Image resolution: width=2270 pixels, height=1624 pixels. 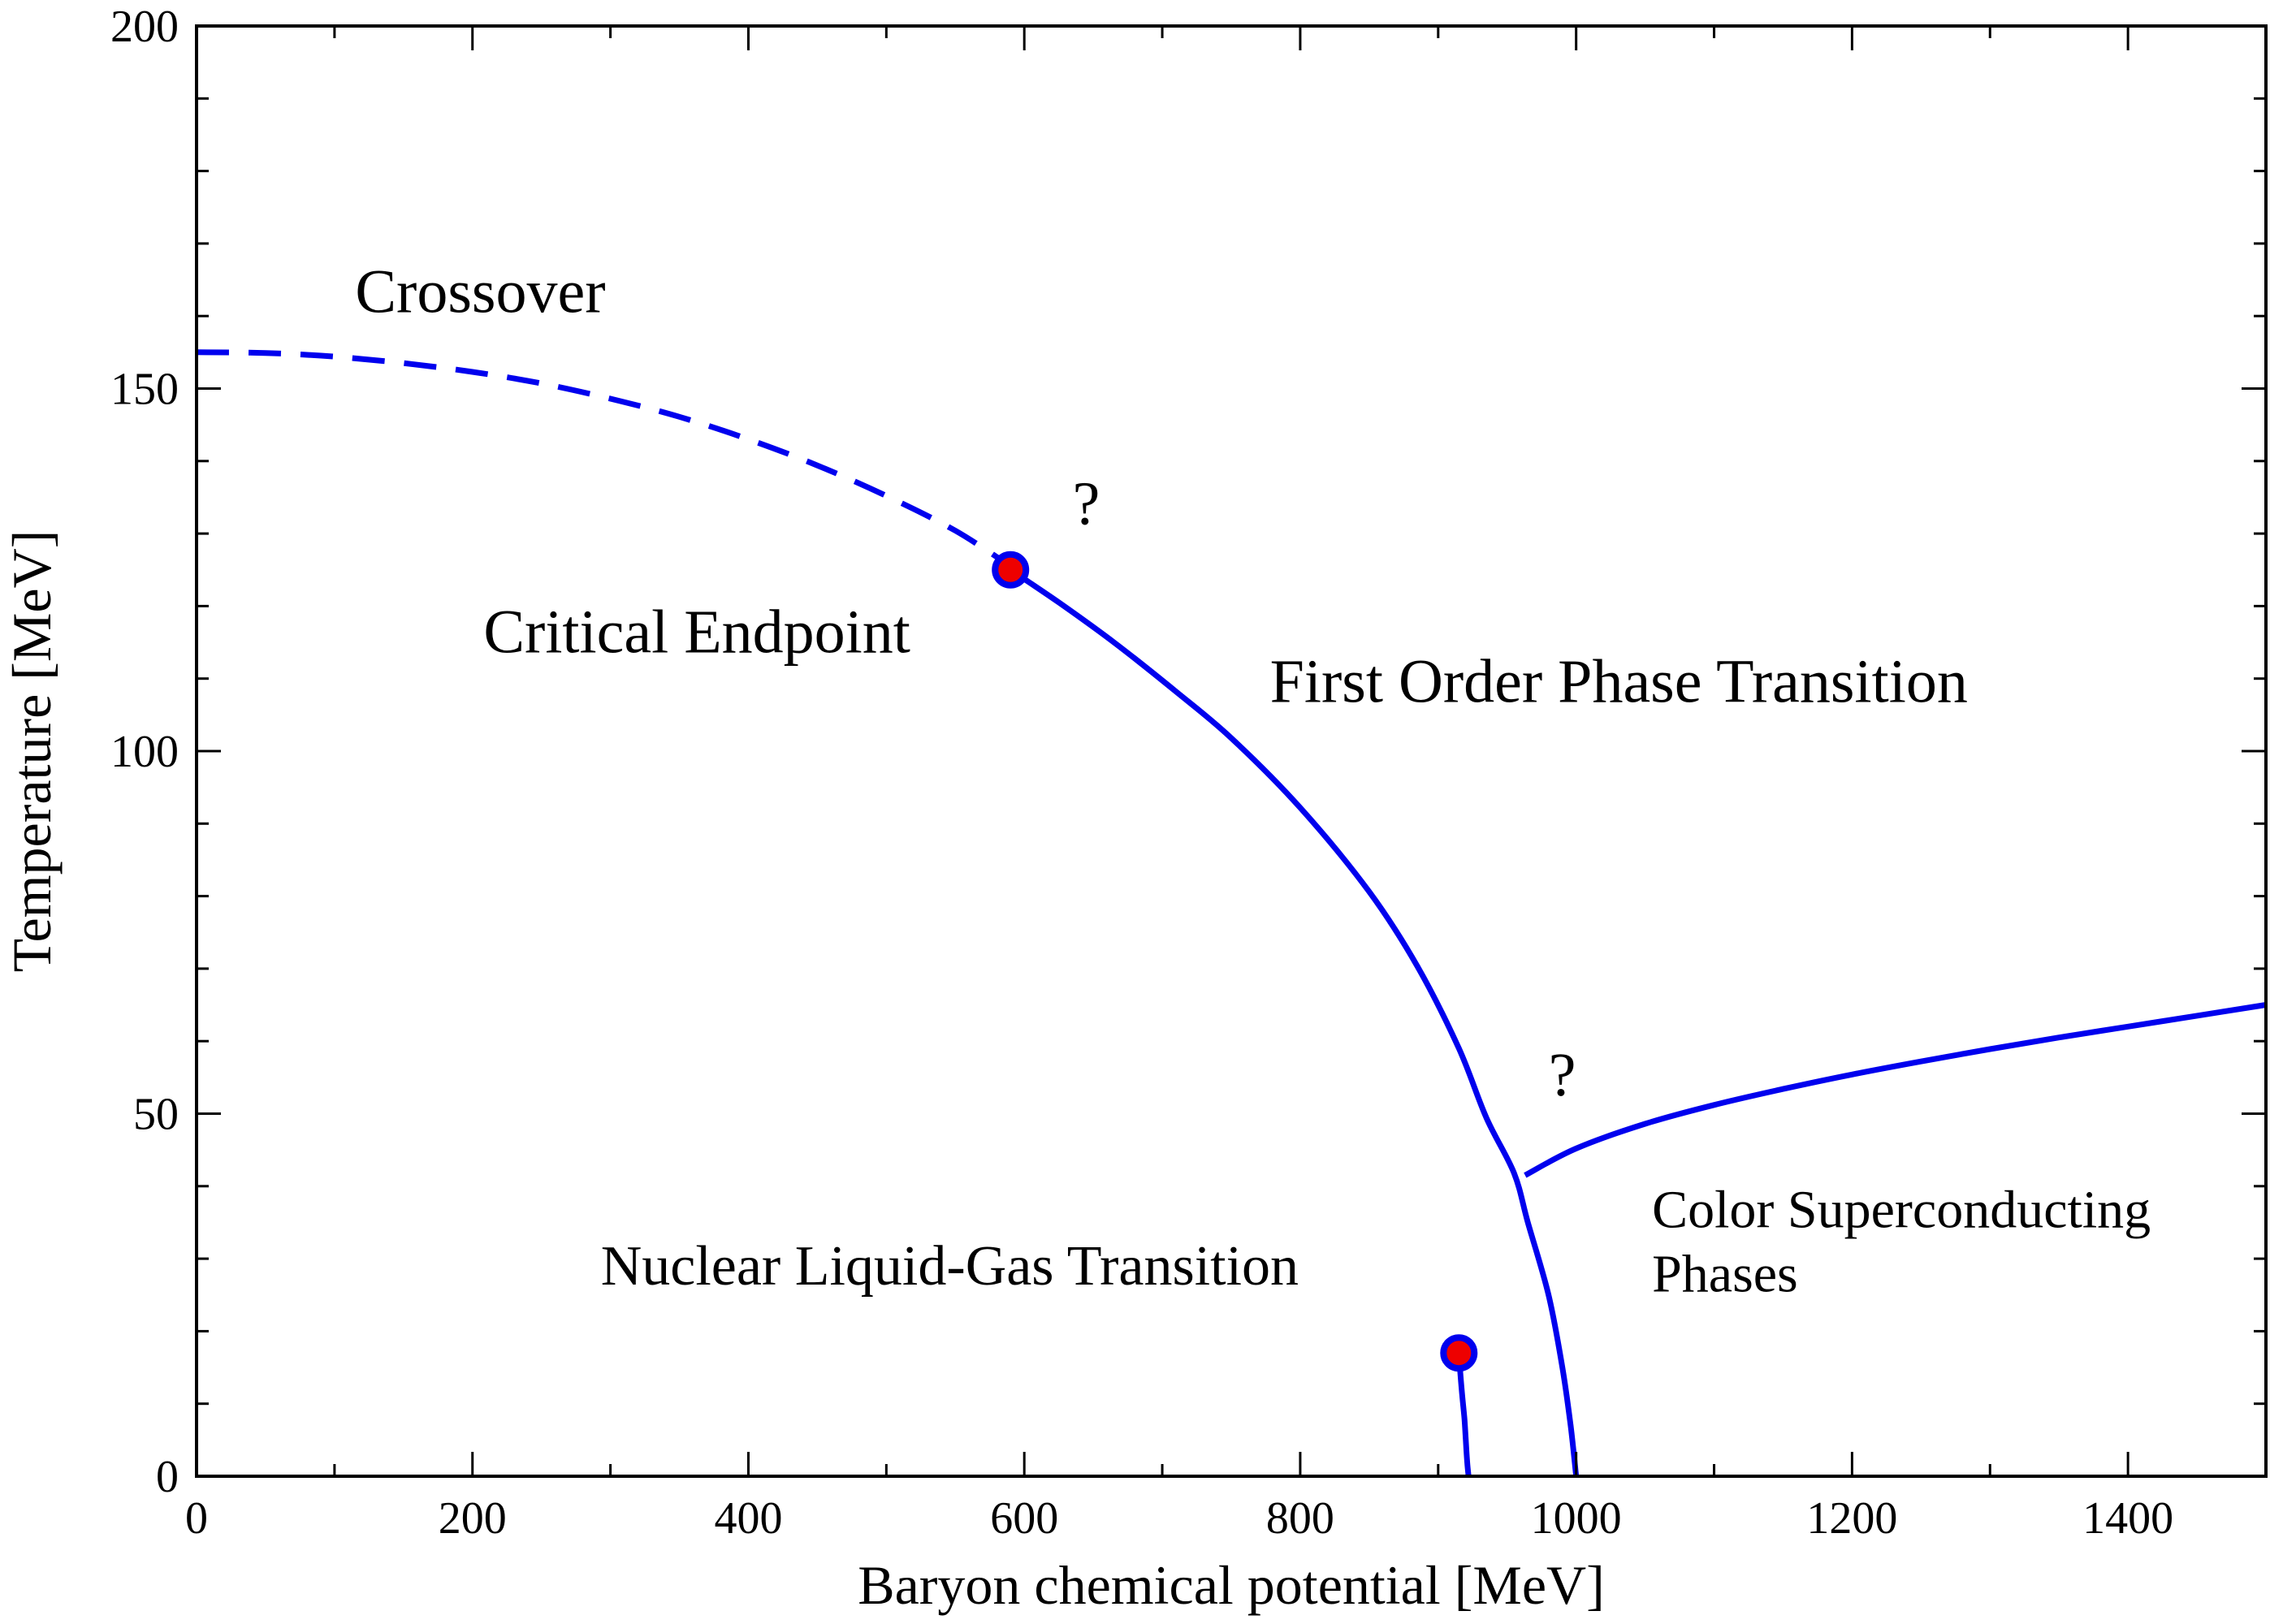 I want to click on x-tick-label: 1400, so click(x=2127, y=1519).